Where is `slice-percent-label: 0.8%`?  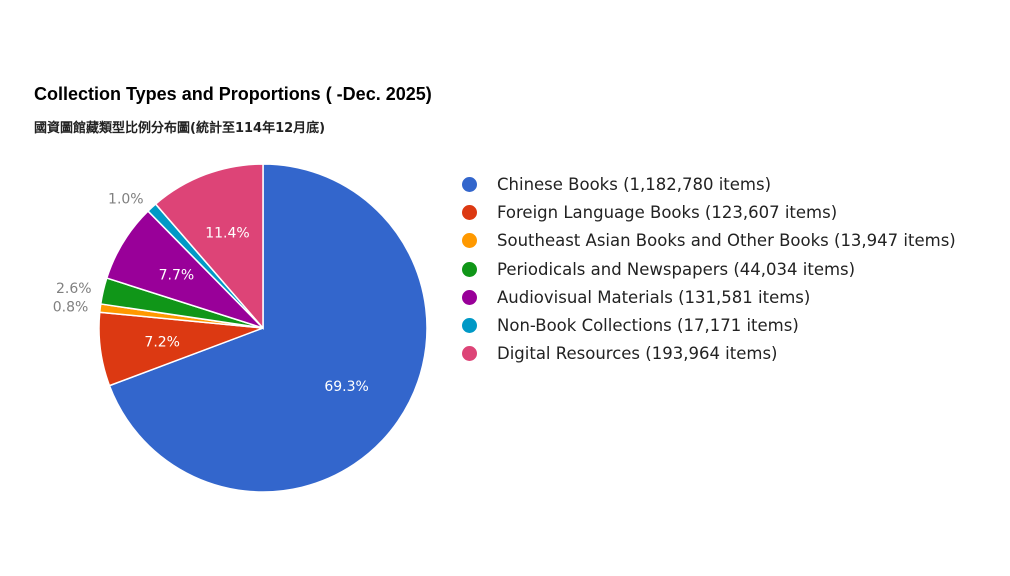
slice-percent-label: 0.8% is located at coordinates (71, 308).